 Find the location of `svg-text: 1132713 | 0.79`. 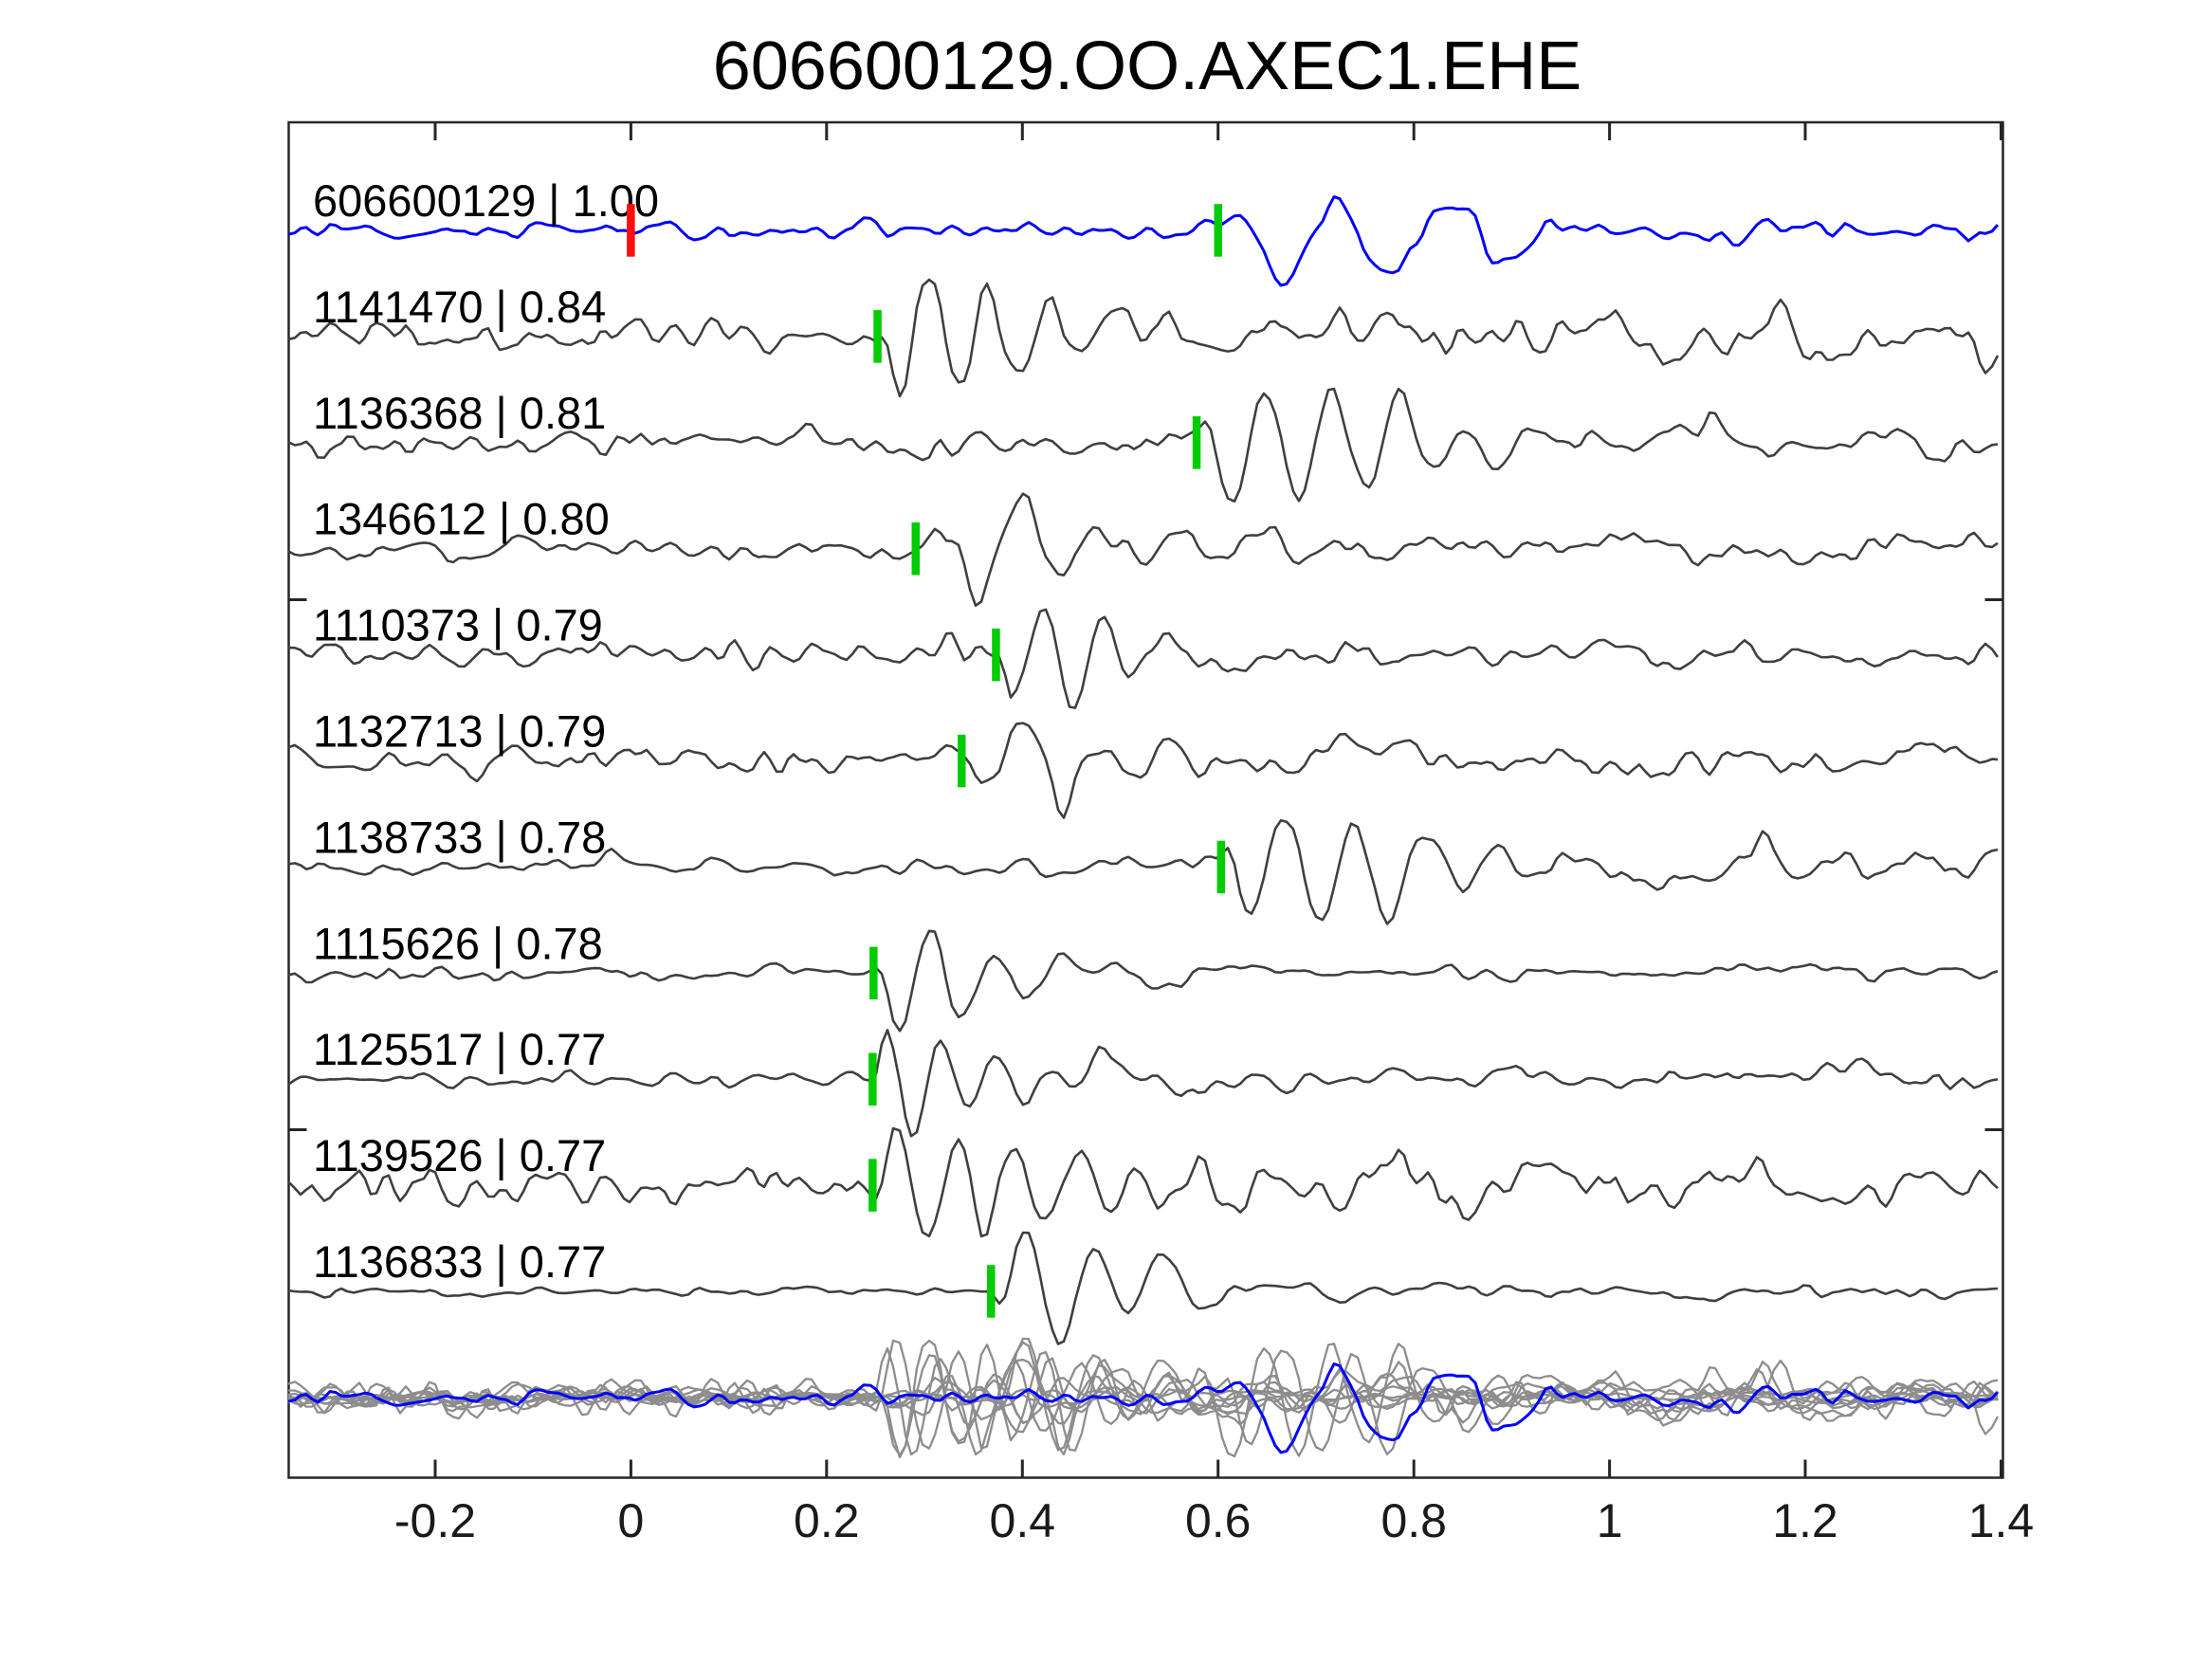

svg-text: 1132713 | 0.79 is located at coordinates (459, 731).